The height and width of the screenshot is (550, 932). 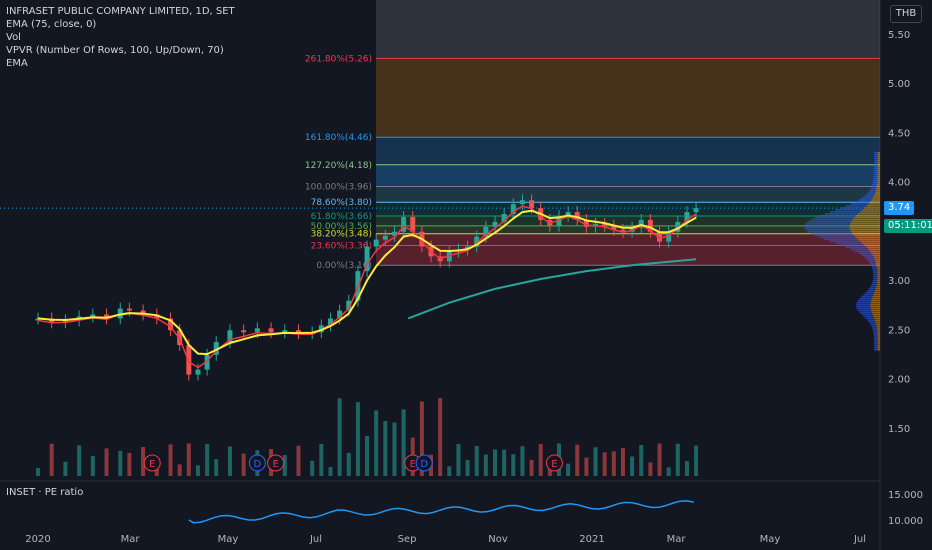 I want to click on legend-title: INFRASET PUBLIC COMPANY LIMITED, 1D, SET, so click(x=120, y=11).